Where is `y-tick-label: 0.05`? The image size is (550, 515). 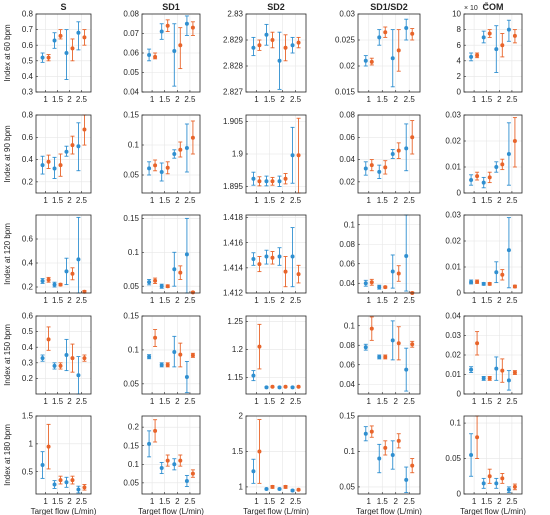 y-tick-label: 0.05 is located at coordinates (131, 383).